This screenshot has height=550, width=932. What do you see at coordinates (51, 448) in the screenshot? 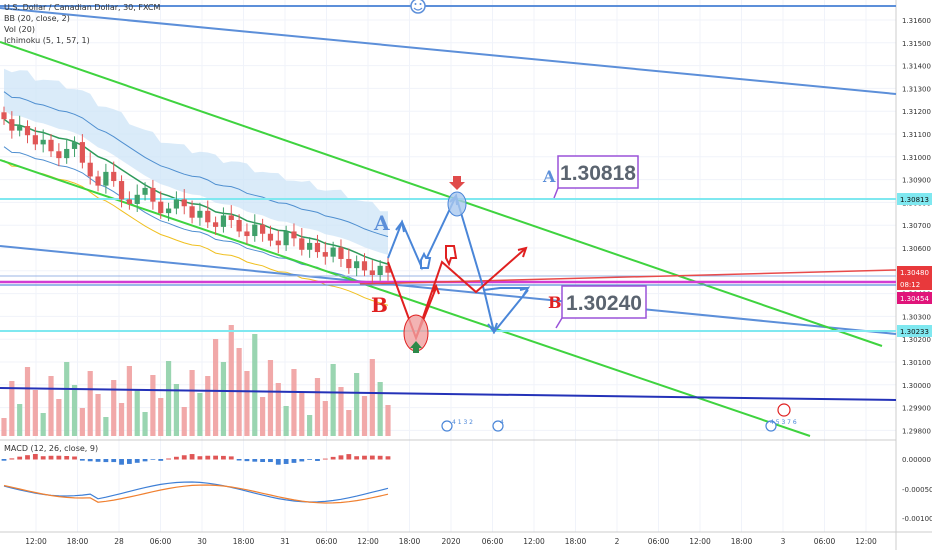
I see `macd-legend: MACD (12, 26, close, 9)` at bounding box center [51, 448].